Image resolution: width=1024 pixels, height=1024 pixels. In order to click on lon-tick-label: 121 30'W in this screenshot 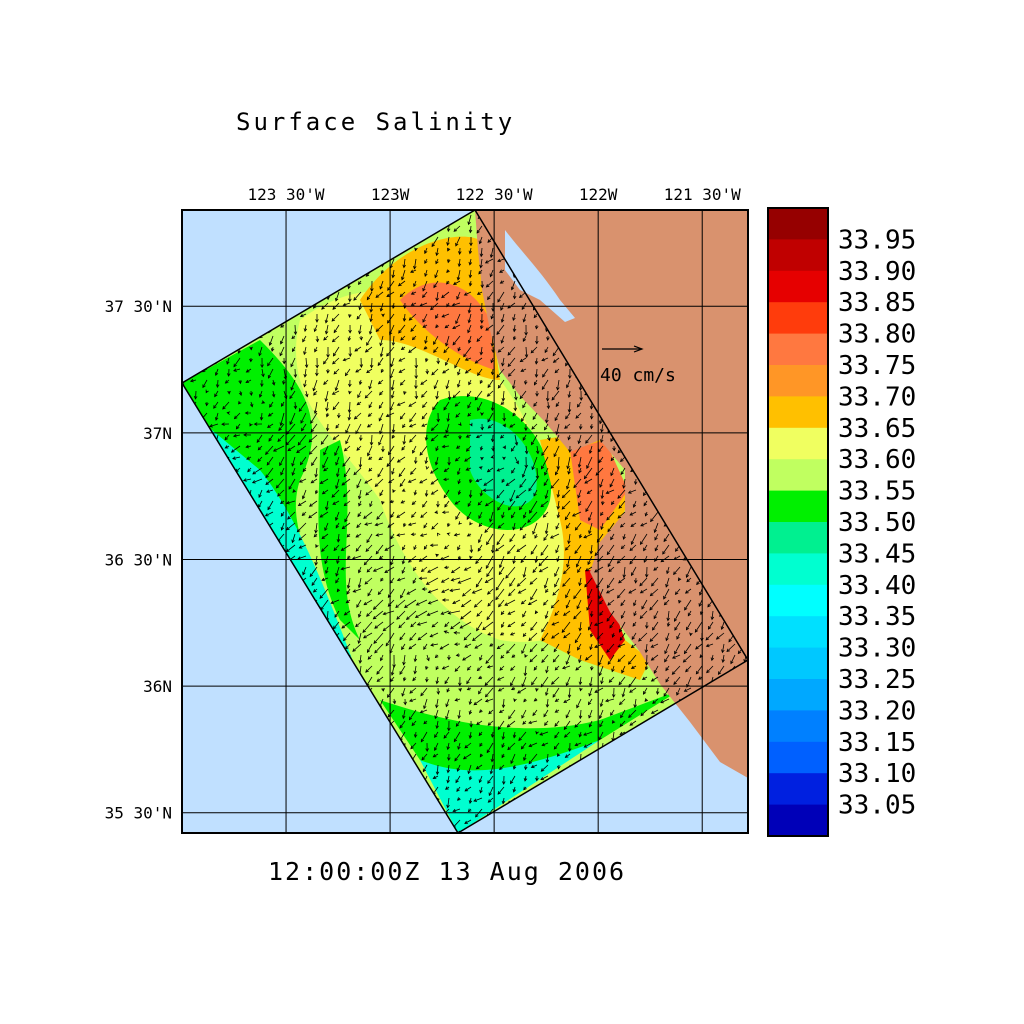, I will do `click(702, 194)`.